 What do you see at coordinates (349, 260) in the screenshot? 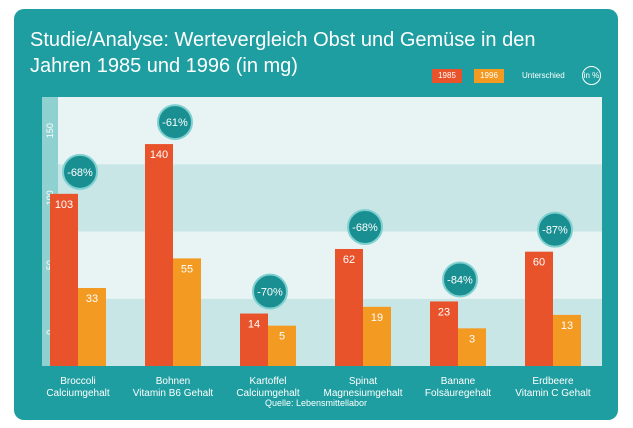
I see `bar-value-label-1985: 62` at bounding box center [349, 260].